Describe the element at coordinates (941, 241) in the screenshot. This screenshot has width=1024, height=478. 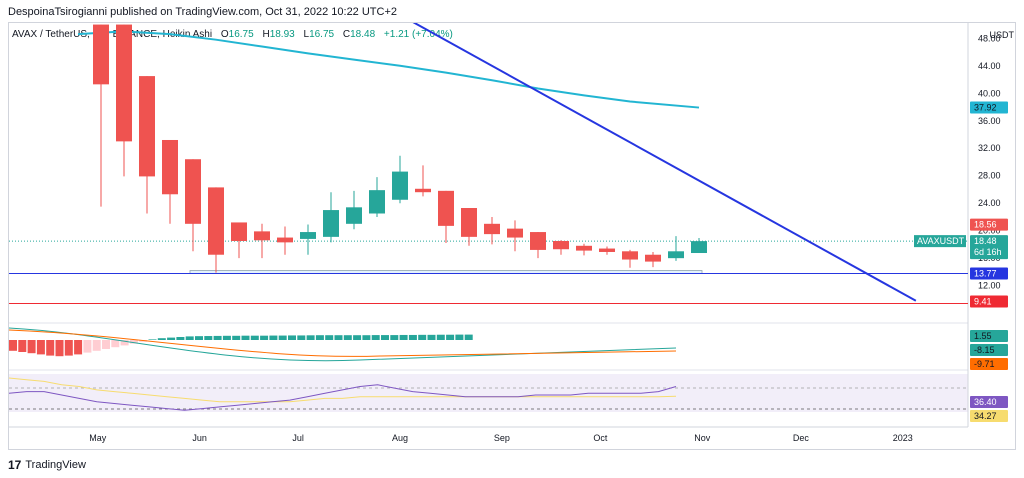
I see `symbol-tag-text: AVAXUSDT` at that location.